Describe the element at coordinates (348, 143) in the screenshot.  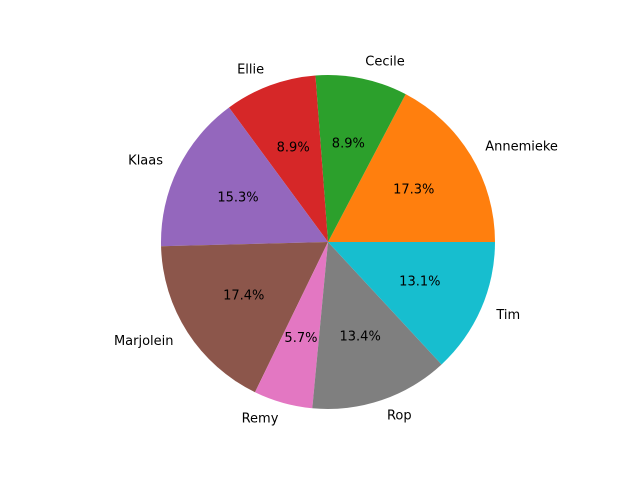
I see `pie-percent-label-cecile: 8.9%` at that location.